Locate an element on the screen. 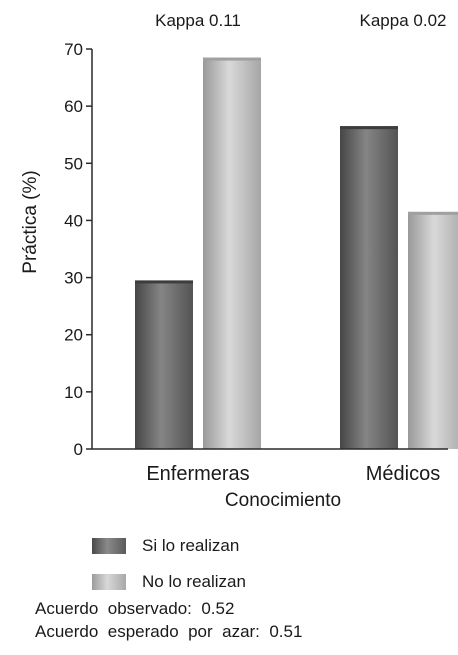 The height and width of the screenshot is (655, 458). kappa-annotation: Kappa 0.11 is located at coordinates (198, 20).